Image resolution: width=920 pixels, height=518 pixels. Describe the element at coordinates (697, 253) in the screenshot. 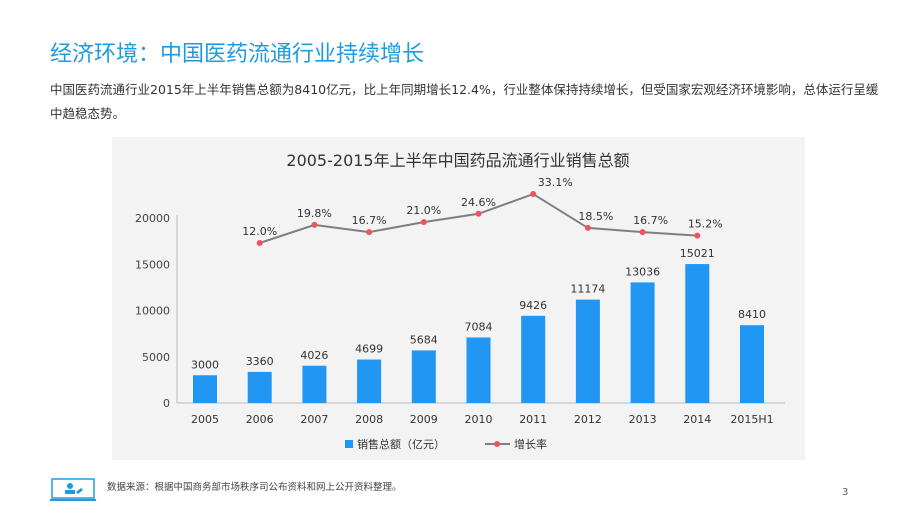

I see `bar-label: 15021` at that location.